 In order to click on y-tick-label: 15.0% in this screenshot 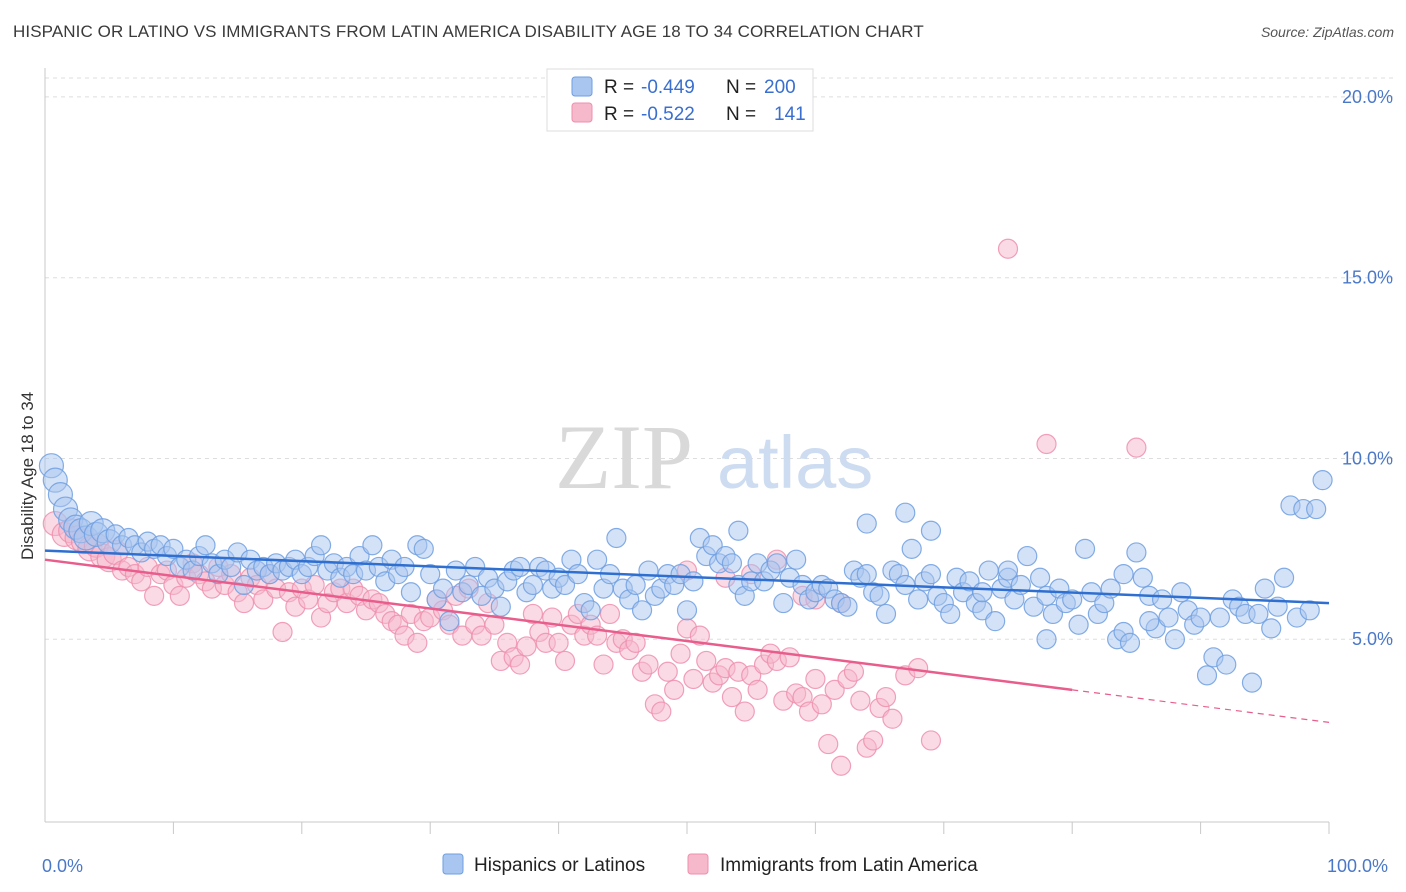, I will do `click(1367, 278)`.